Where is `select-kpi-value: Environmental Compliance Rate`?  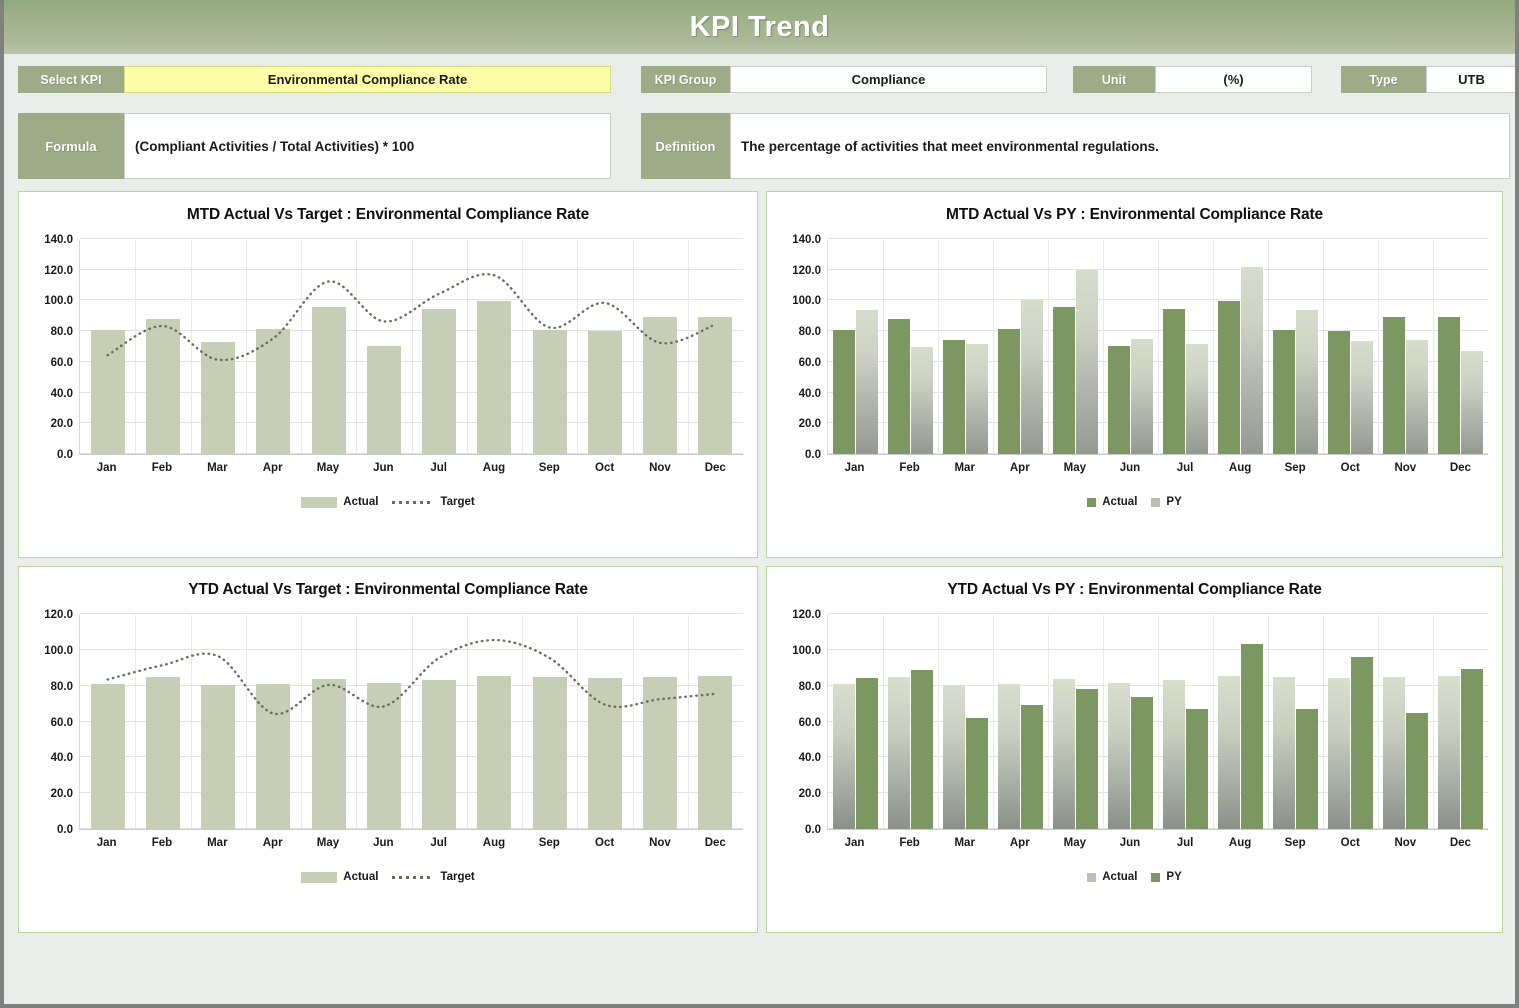
select-kpi-value: Environmental Compliance Rate is located at coordinates (367, 79).